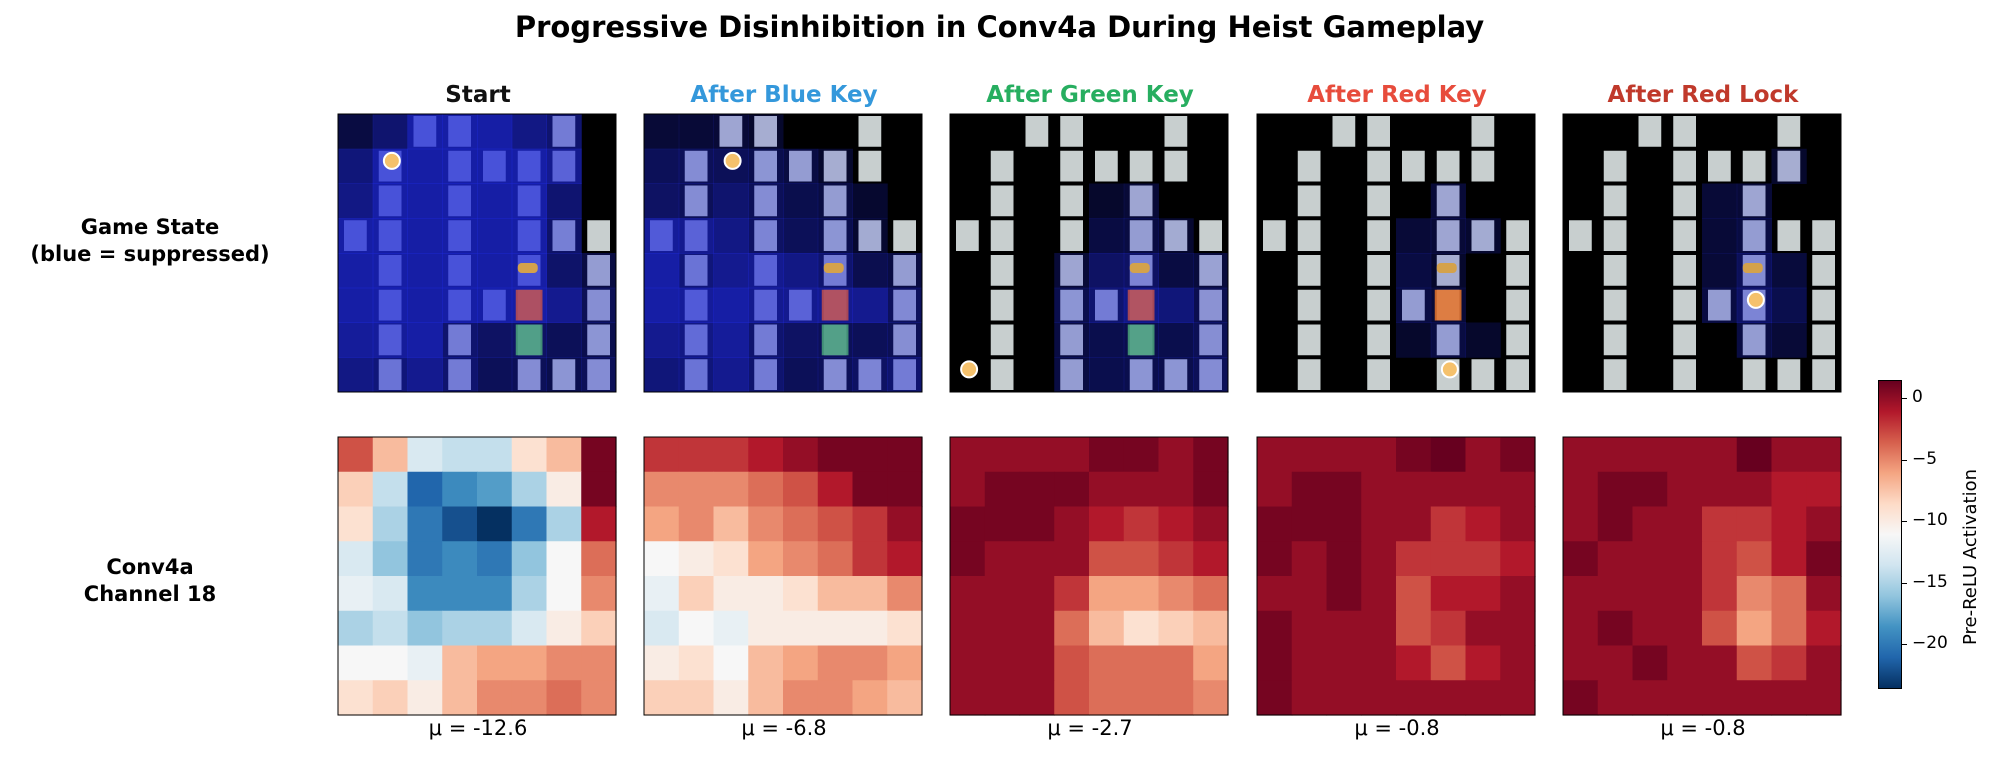  Describe the element at coordinates (1141, 340) in the screenshot. I see `green-lock-icon` at that location.